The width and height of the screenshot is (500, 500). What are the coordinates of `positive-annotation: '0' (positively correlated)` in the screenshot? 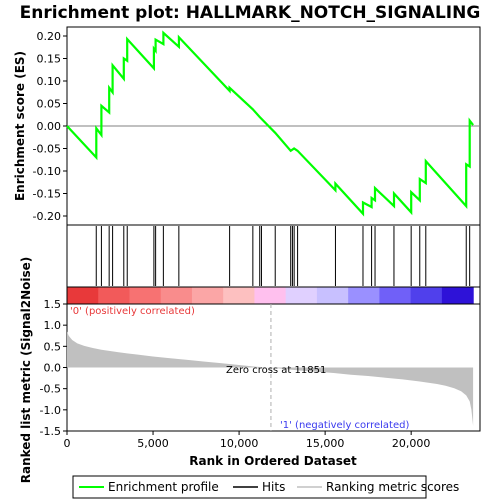 It's located at (132, 311).